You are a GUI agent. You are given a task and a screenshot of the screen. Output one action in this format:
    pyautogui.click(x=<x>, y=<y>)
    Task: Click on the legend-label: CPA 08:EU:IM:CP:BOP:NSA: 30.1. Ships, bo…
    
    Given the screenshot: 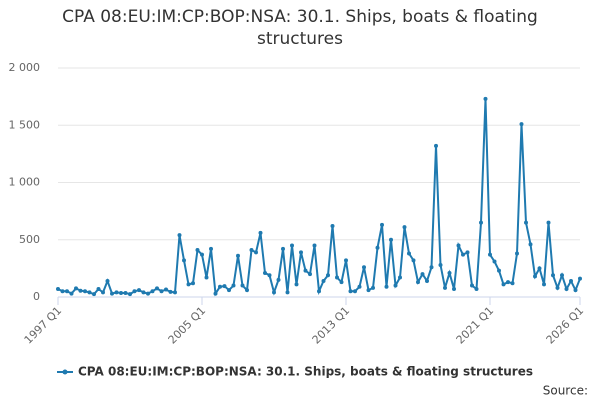 What is the action you would take?
    pyautogui.click(x=305, y=372)
    